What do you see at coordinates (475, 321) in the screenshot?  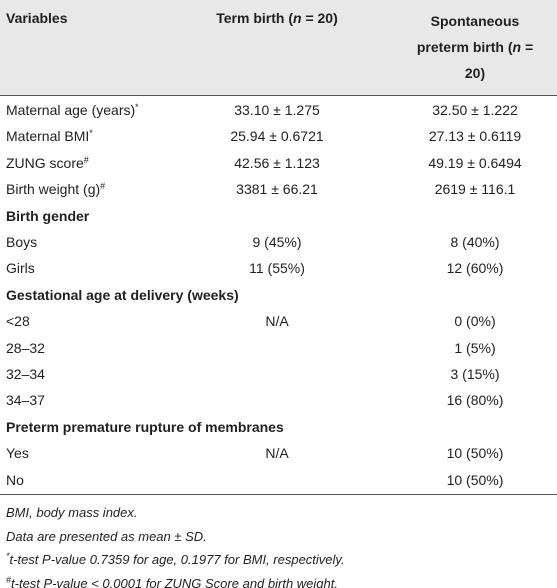 I see `preterm-cell: 0 (0%)` at bounding box center [475, 321].